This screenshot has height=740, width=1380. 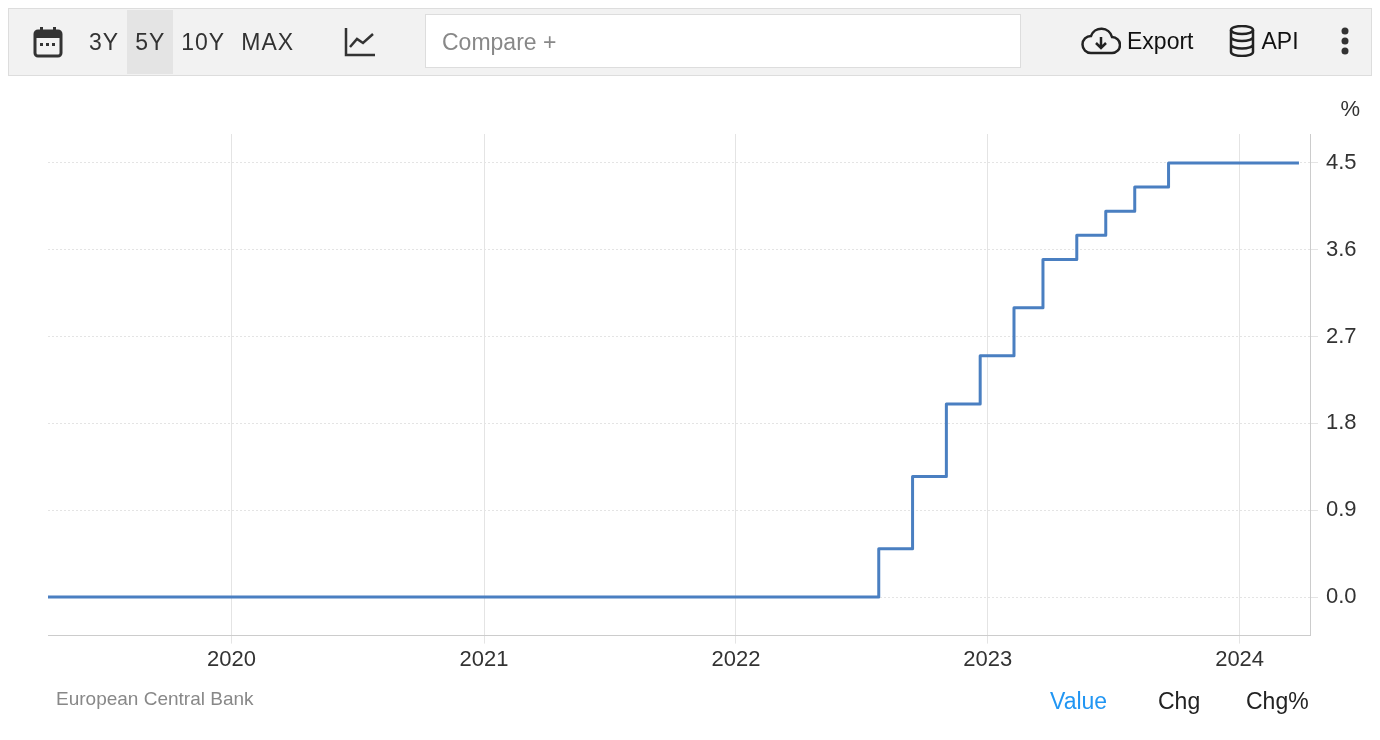 I want to click on x-tick-label: 2023, so click(x=988, y=658).